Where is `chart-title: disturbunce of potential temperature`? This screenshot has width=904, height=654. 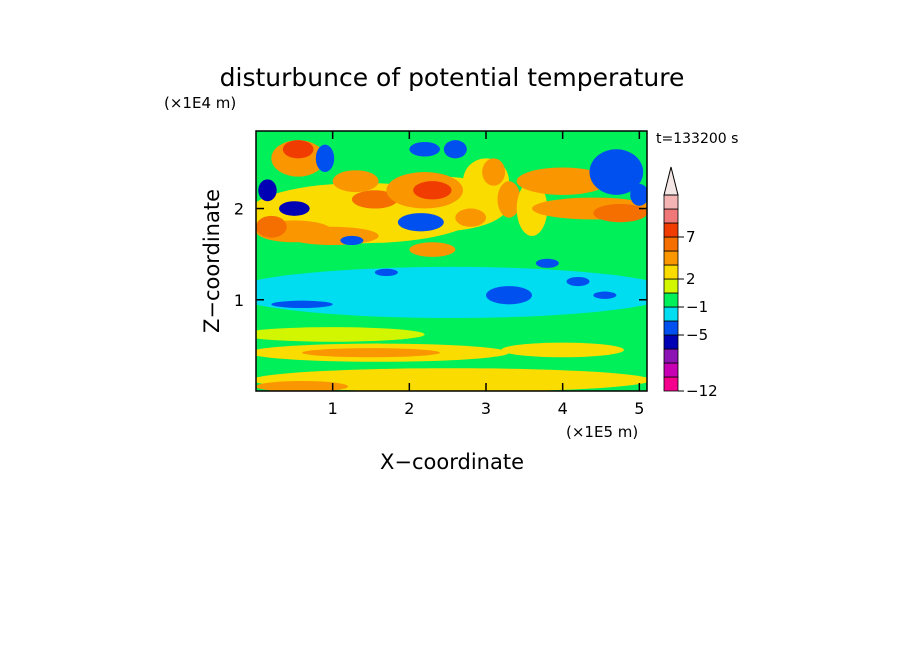 chart-title: disturbunce of potential temperature is located at coordinates (452, 77).